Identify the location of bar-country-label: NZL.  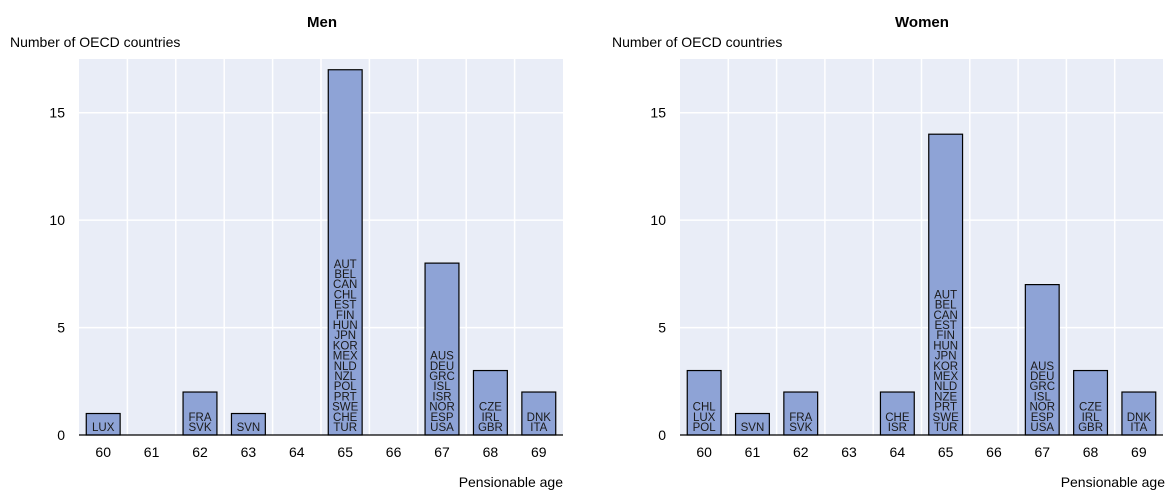
(345, 377).